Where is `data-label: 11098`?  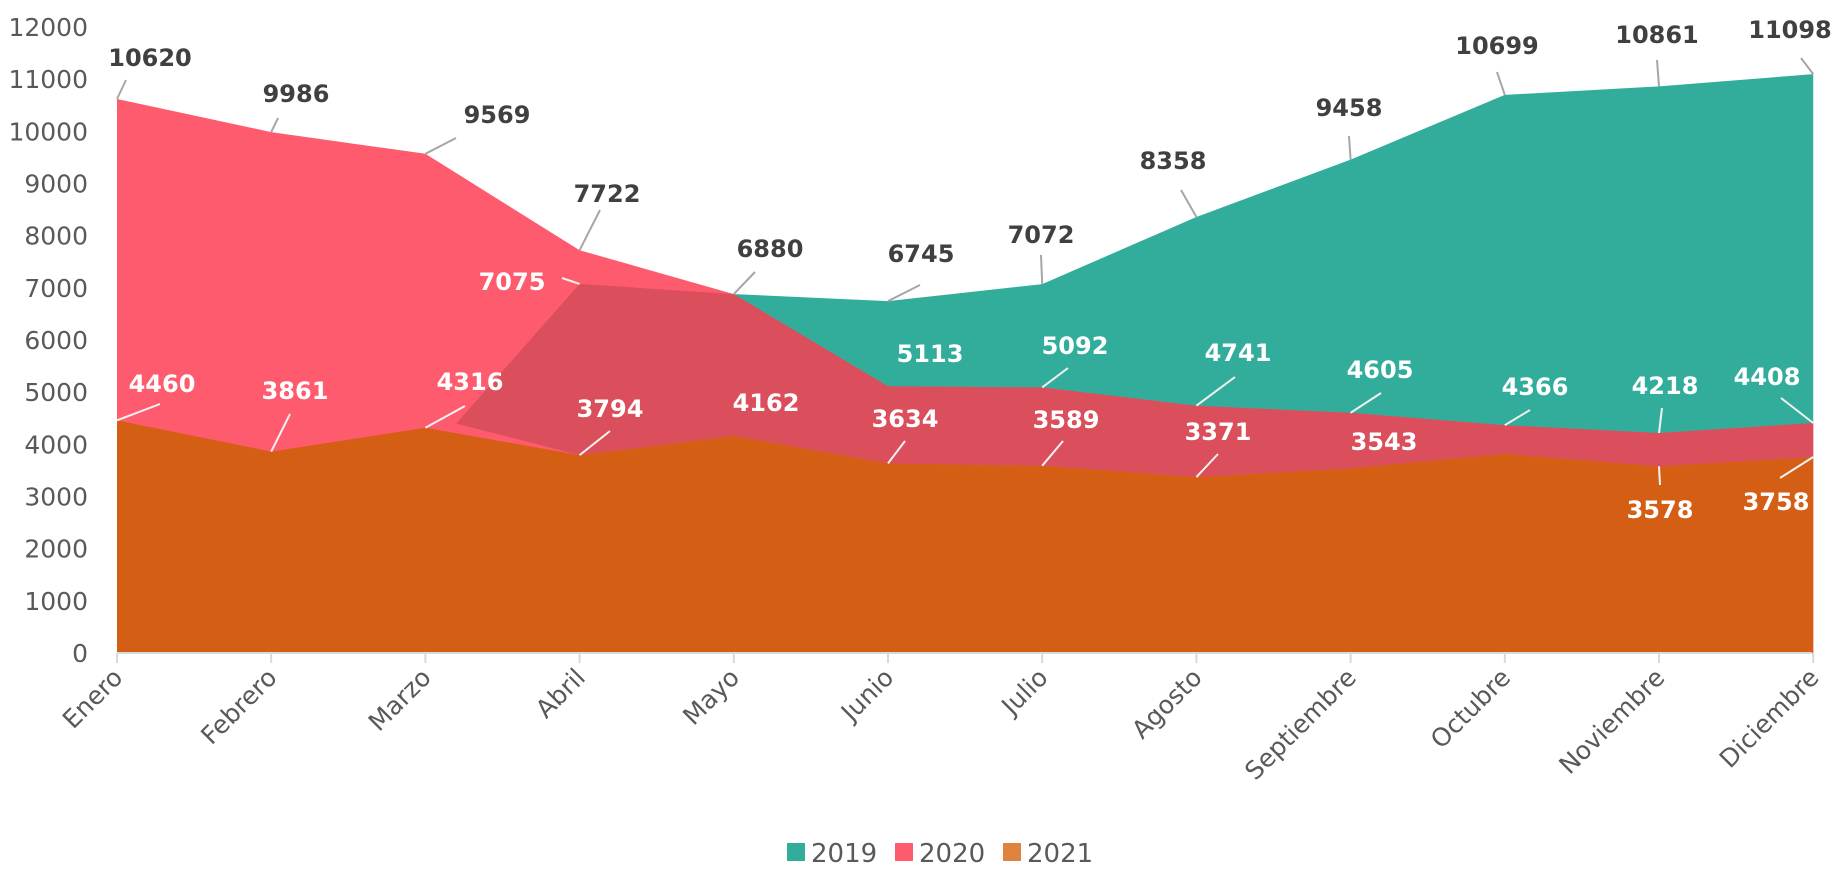 data-label: 11098 is located at coordinates (1790, 30).